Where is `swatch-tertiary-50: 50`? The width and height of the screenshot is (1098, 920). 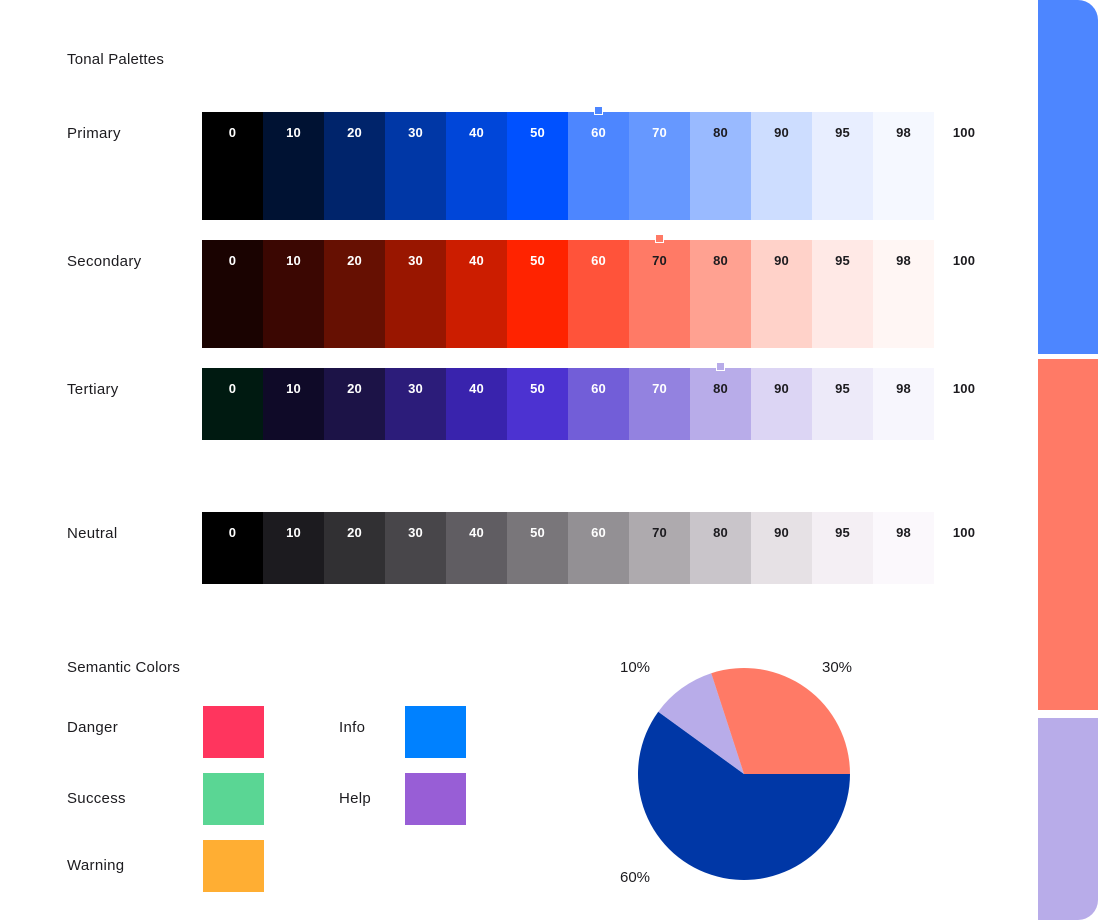
swatch-tertiary-50: 50 is located at coordinates (537, 404).